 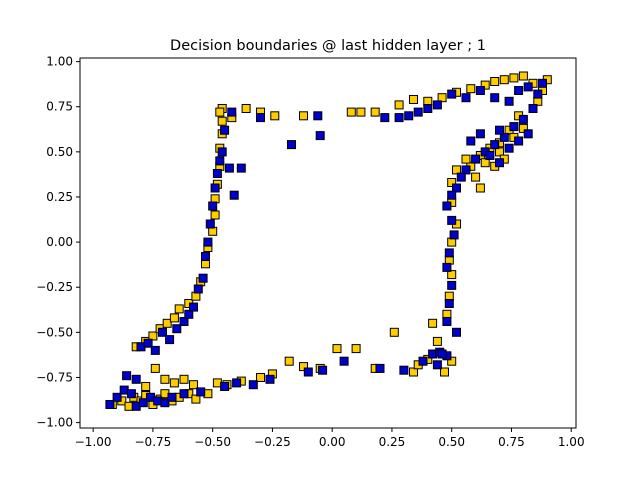 I want to click on x-axis: −1.00 −0.75 −0.50 −0.25 0.00 0.25 0.50 0.75 1.00, so click(x=330, y=438).